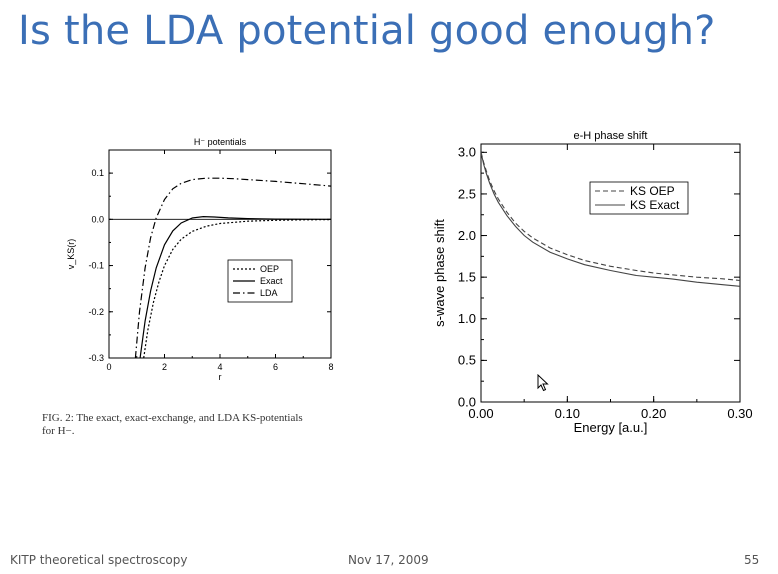 This screenshot has height=574, width=778. What do you see at coordinates (388, 560) in the screenshot?
I see `footer-center: Nov 17, 2009` at bounding box center [388, 560].